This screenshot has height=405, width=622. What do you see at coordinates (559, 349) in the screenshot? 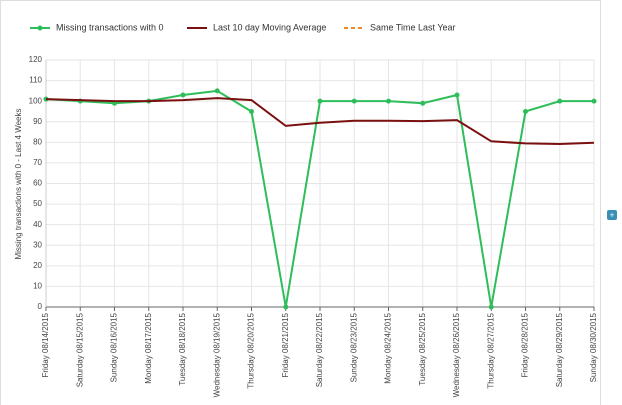
I see `x-tick-label: Saturday 08/29/2015` at bounding box center [559, 349].